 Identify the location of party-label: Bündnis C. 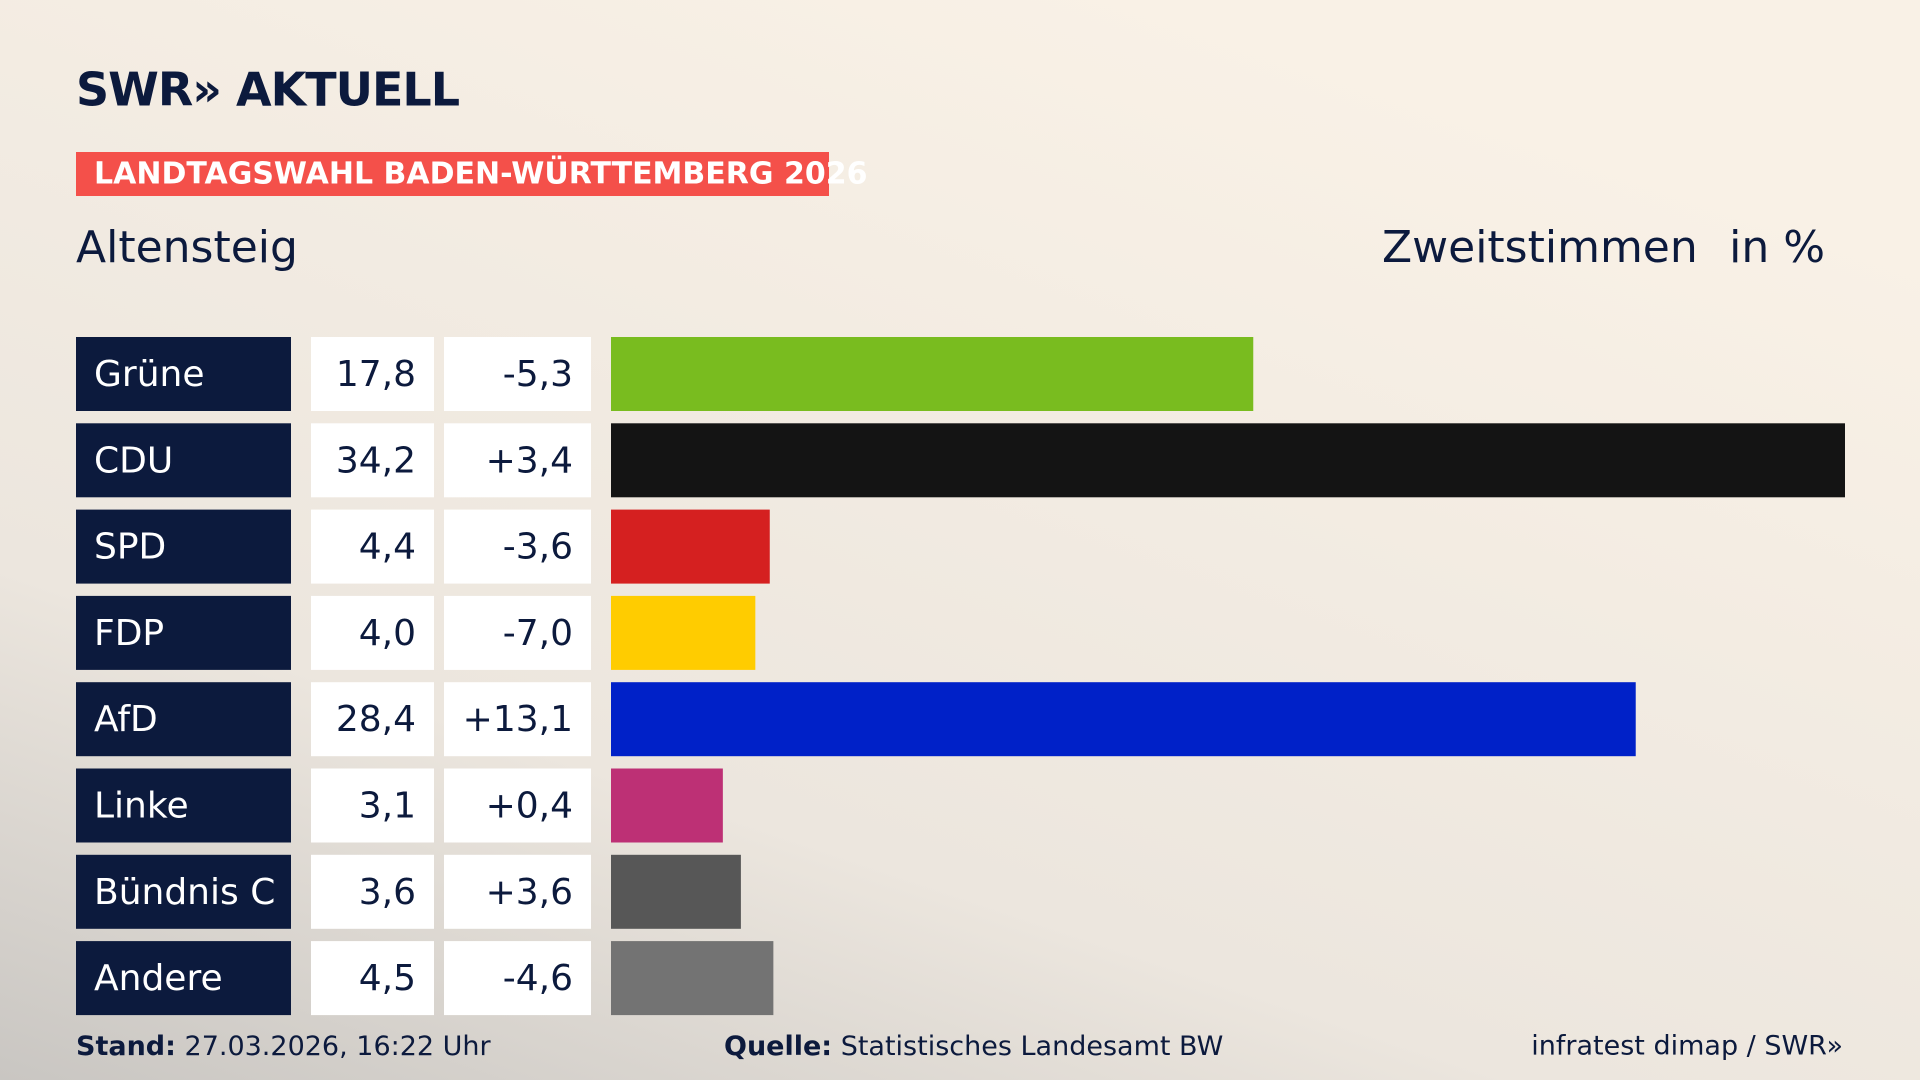
(184, 892).